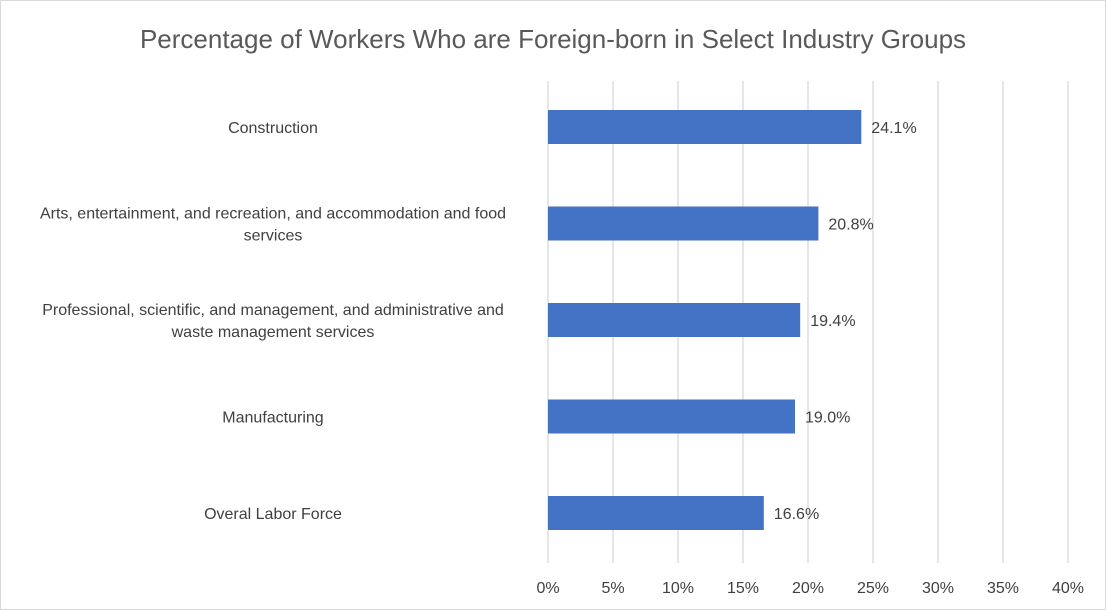 The image size is (1106, 610). I want to click on category-label: Overal Labor Force, so click(273, 514).